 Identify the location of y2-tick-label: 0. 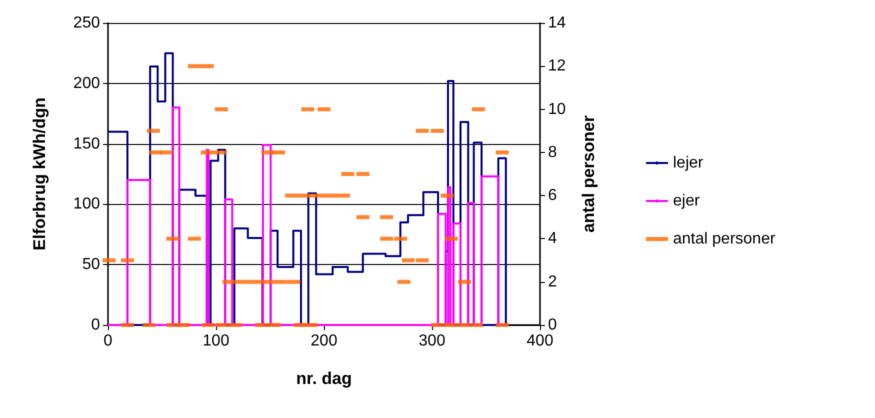
(552, 325).